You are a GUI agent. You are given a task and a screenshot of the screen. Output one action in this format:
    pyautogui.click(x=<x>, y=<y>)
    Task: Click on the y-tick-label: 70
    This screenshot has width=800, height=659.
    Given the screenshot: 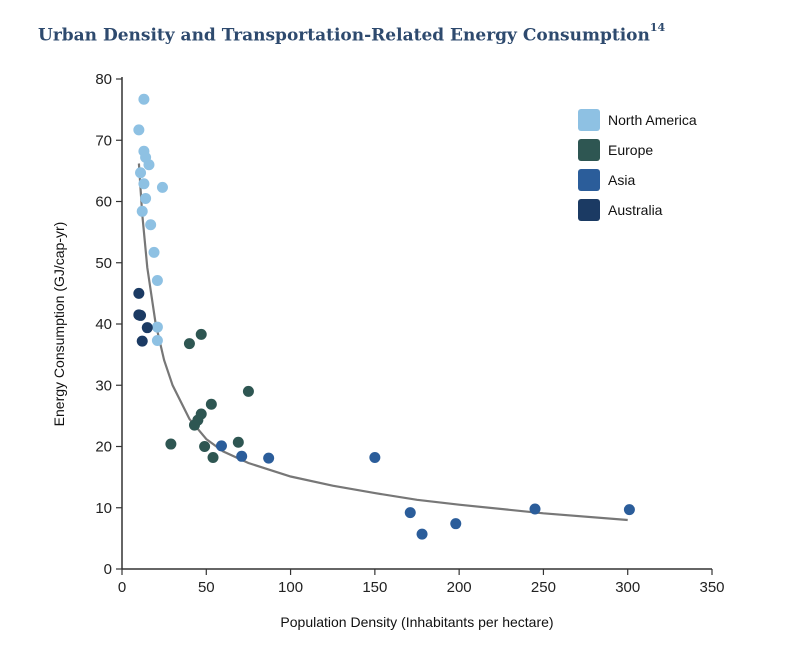 What is the action you would take?
    pyautogui.click(x=103, y=140)
    